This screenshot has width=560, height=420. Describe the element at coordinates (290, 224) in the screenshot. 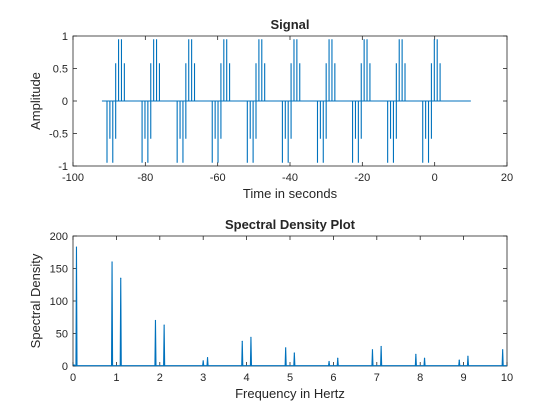

I see `chart-title: Spectral Density Plot` at that location.